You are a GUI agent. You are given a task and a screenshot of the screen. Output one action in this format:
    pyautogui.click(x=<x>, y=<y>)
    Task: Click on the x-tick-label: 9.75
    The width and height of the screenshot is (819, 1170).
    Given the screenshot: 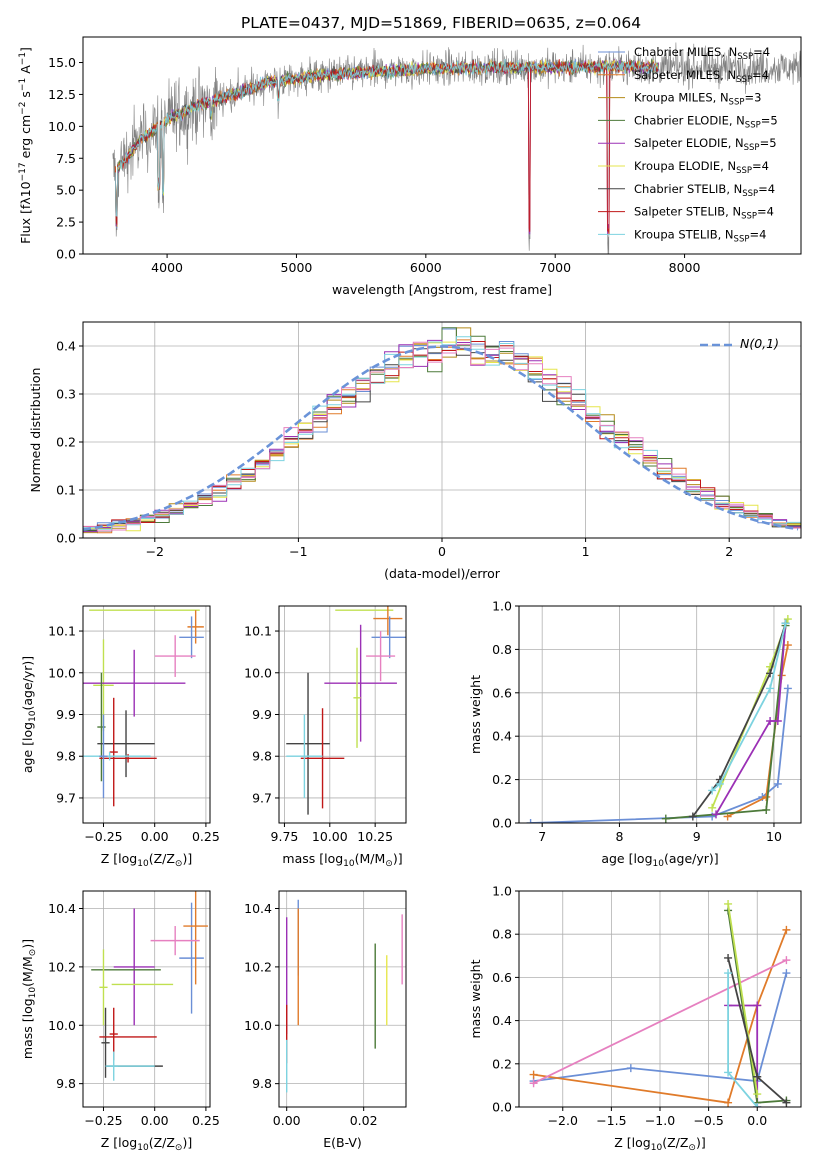 What is the action you would take?
    pyautogui.click(x=285, y=836)
    